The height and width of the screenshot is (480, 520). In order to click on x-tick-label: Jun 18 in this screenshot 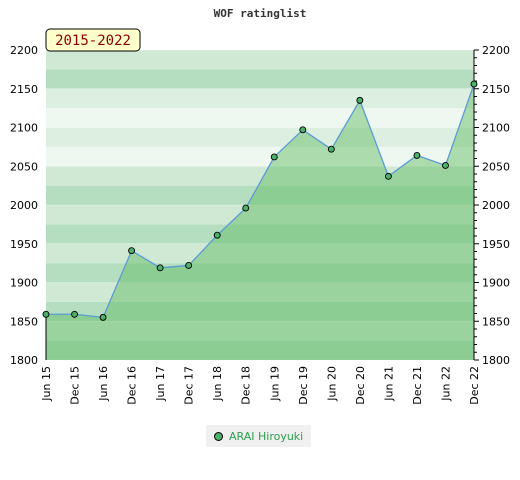, I will do `click(217, 384)`.